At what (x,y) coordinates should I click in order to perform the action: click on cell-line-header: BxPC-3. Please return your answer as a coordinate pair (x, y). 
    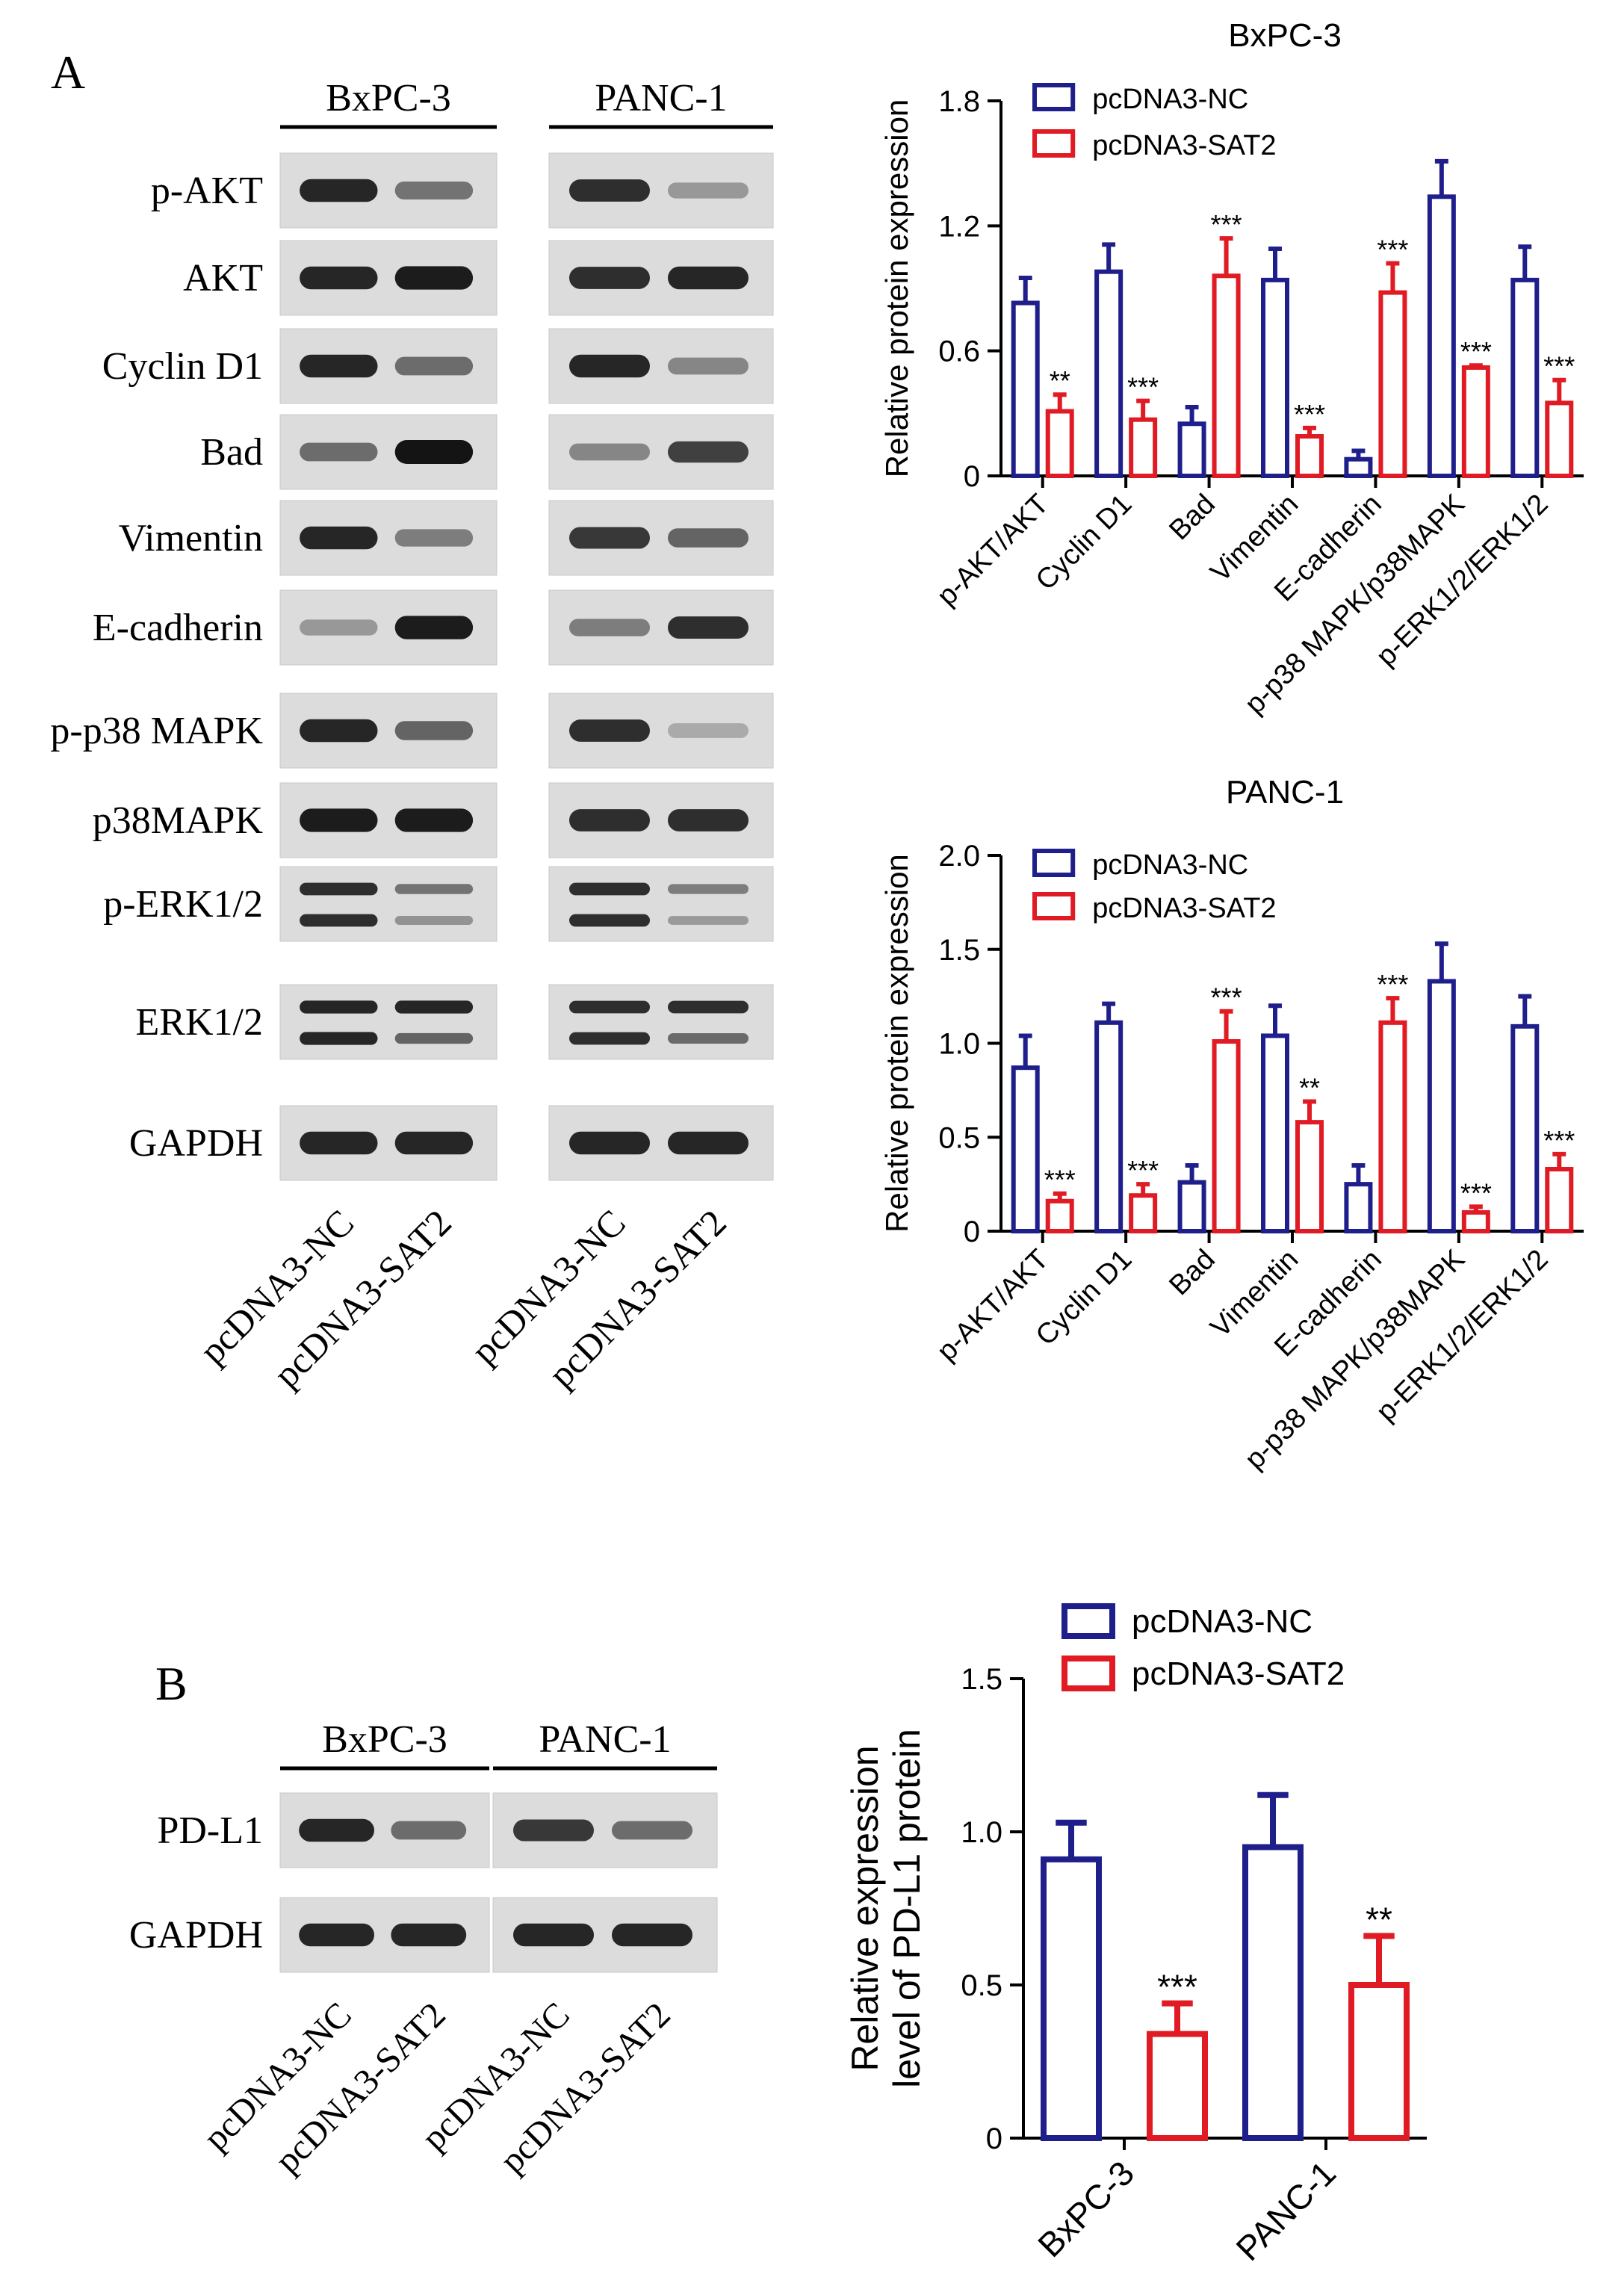
    Looking at the image, I should click on (388, 98).